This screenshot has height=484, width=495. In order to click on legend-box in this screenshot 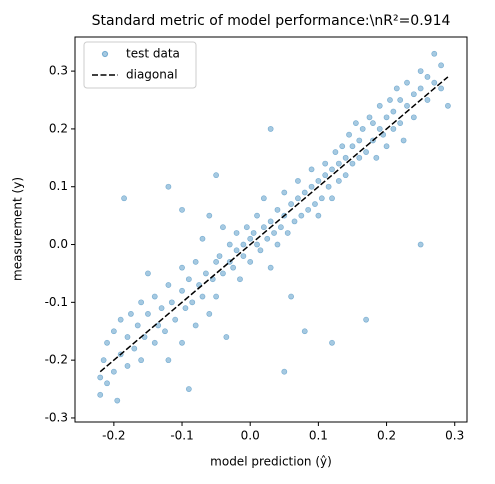, I will do `click(140, 65)`.